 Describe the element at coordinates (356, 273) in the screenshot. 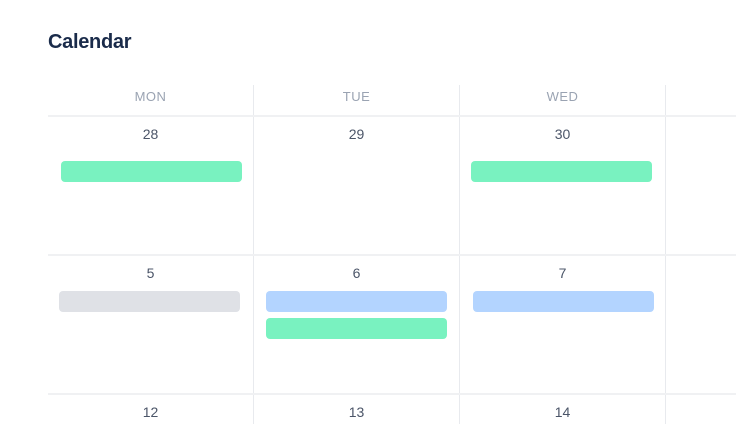

I see `day-number: 6` at that location.